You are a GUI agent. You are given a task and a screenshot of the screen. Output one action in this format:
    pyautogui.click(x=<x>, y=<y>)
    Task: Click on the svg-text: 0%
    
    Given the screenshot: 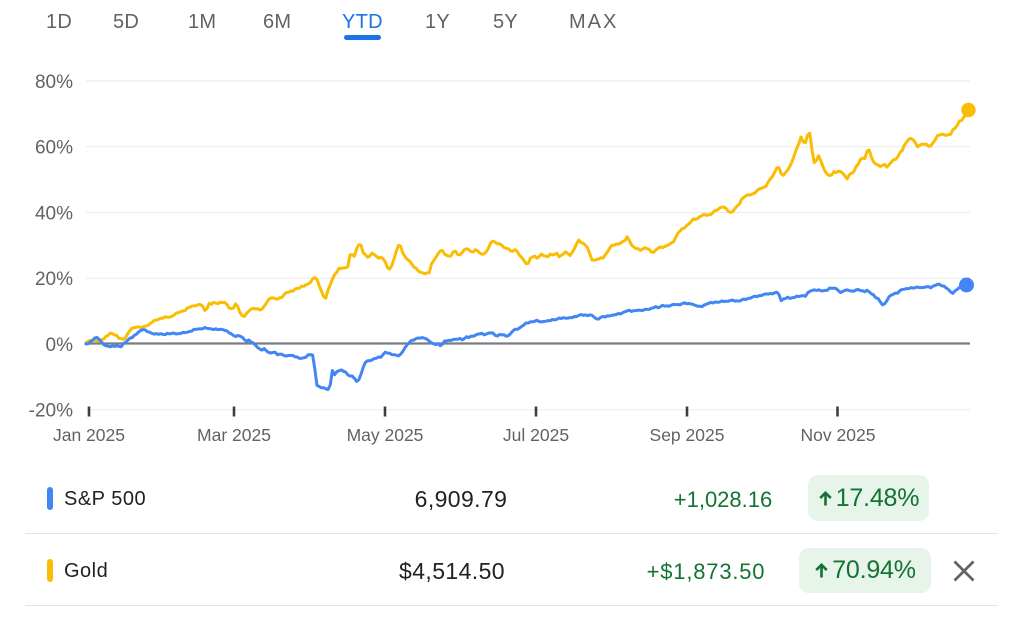 What is the action you would take?
    pyautogui.click(x=60, y=345)
    